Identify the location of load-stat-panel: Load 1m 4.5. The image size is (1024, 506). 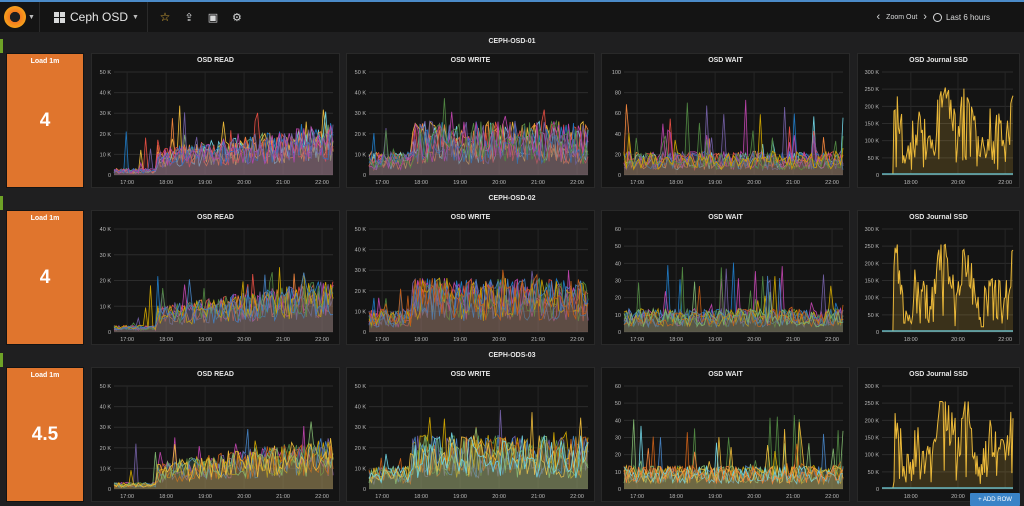
(45, 434).